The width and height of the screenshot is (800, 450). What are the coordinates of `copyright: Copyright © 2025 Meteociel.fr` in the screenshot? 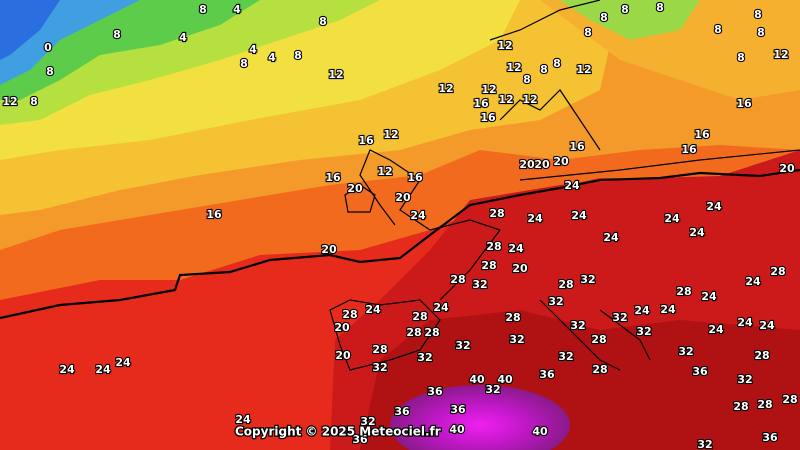 It's located at (338, 432).